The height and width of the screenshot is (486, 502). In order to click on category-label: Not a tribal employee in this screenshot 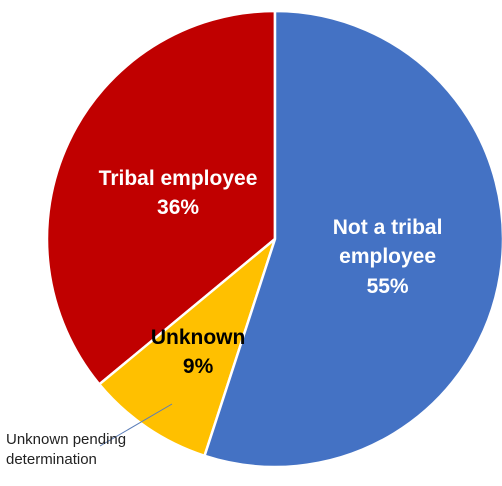, I will do `click(387, 242)`.